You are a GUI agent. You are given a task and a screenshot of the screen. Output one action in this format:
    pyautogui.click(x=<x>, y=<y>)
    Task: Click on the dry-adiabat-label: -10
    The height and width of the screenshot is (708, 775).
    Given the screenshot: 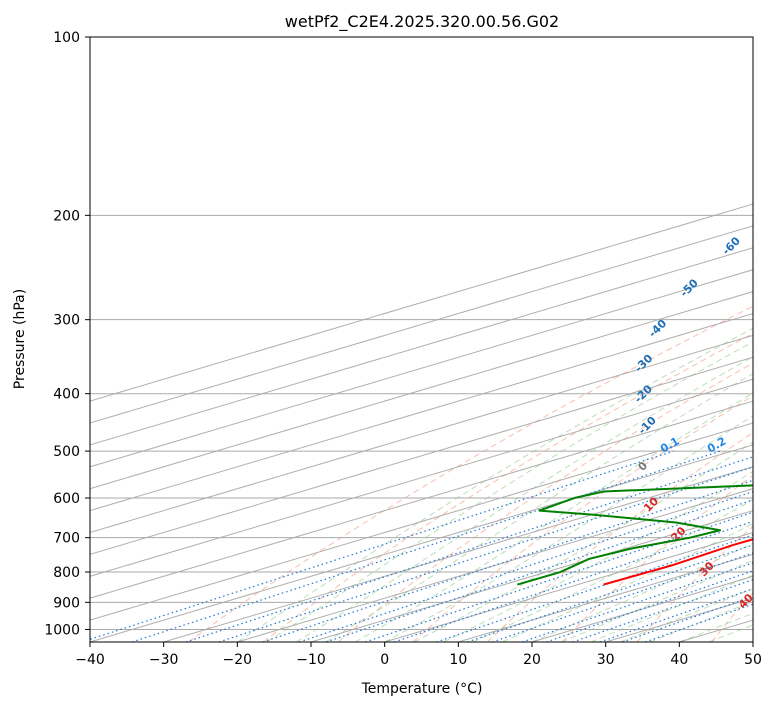 What is the action you would take?
    pyautogui.click(x=647, y=425)
    